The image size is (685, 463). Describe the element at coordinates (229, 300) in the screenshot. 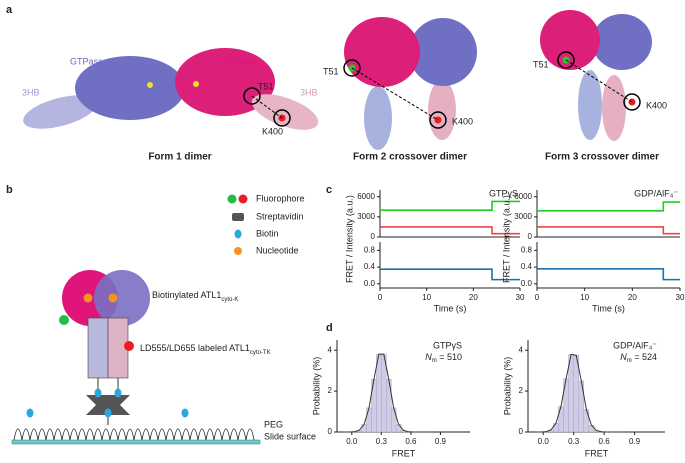

I see `label-sub: cyto-K` at that location.